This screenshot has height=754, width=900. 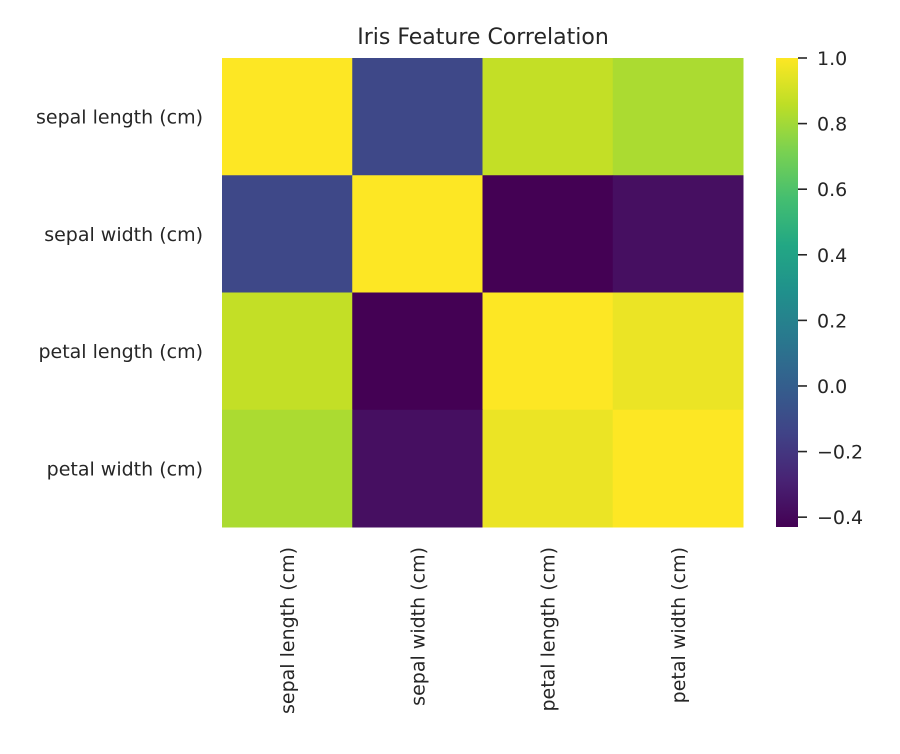 I want to click on colorbar-tick-label: −0.4, so click(x=840, y=518).